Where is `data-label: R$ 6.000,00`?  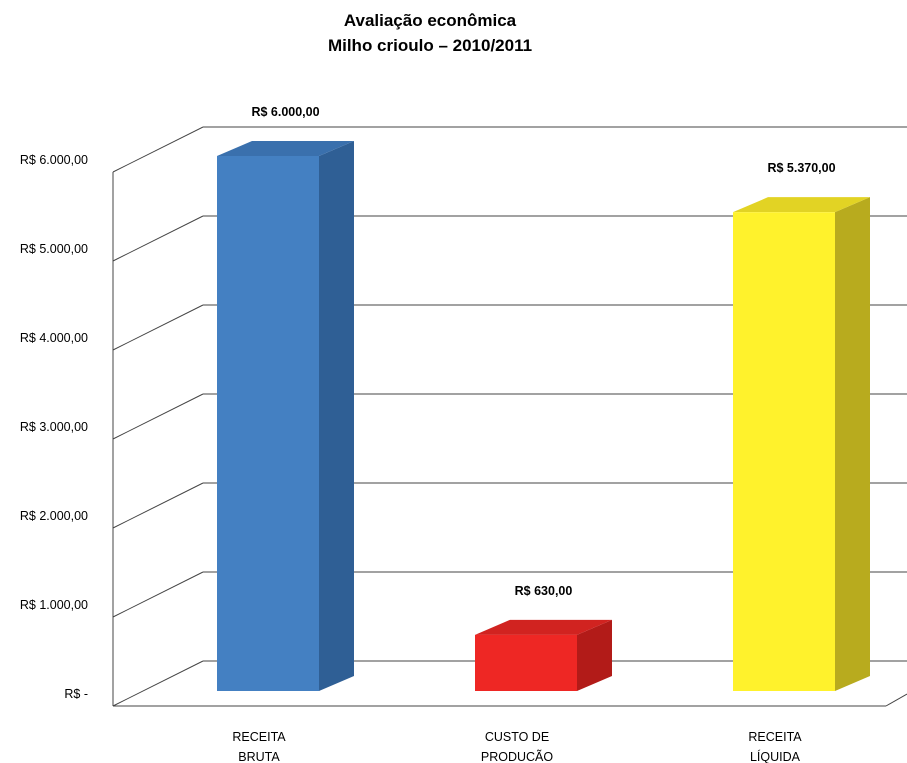 data-label: R$ 6.000,00 is located at coordinates (285, 112).